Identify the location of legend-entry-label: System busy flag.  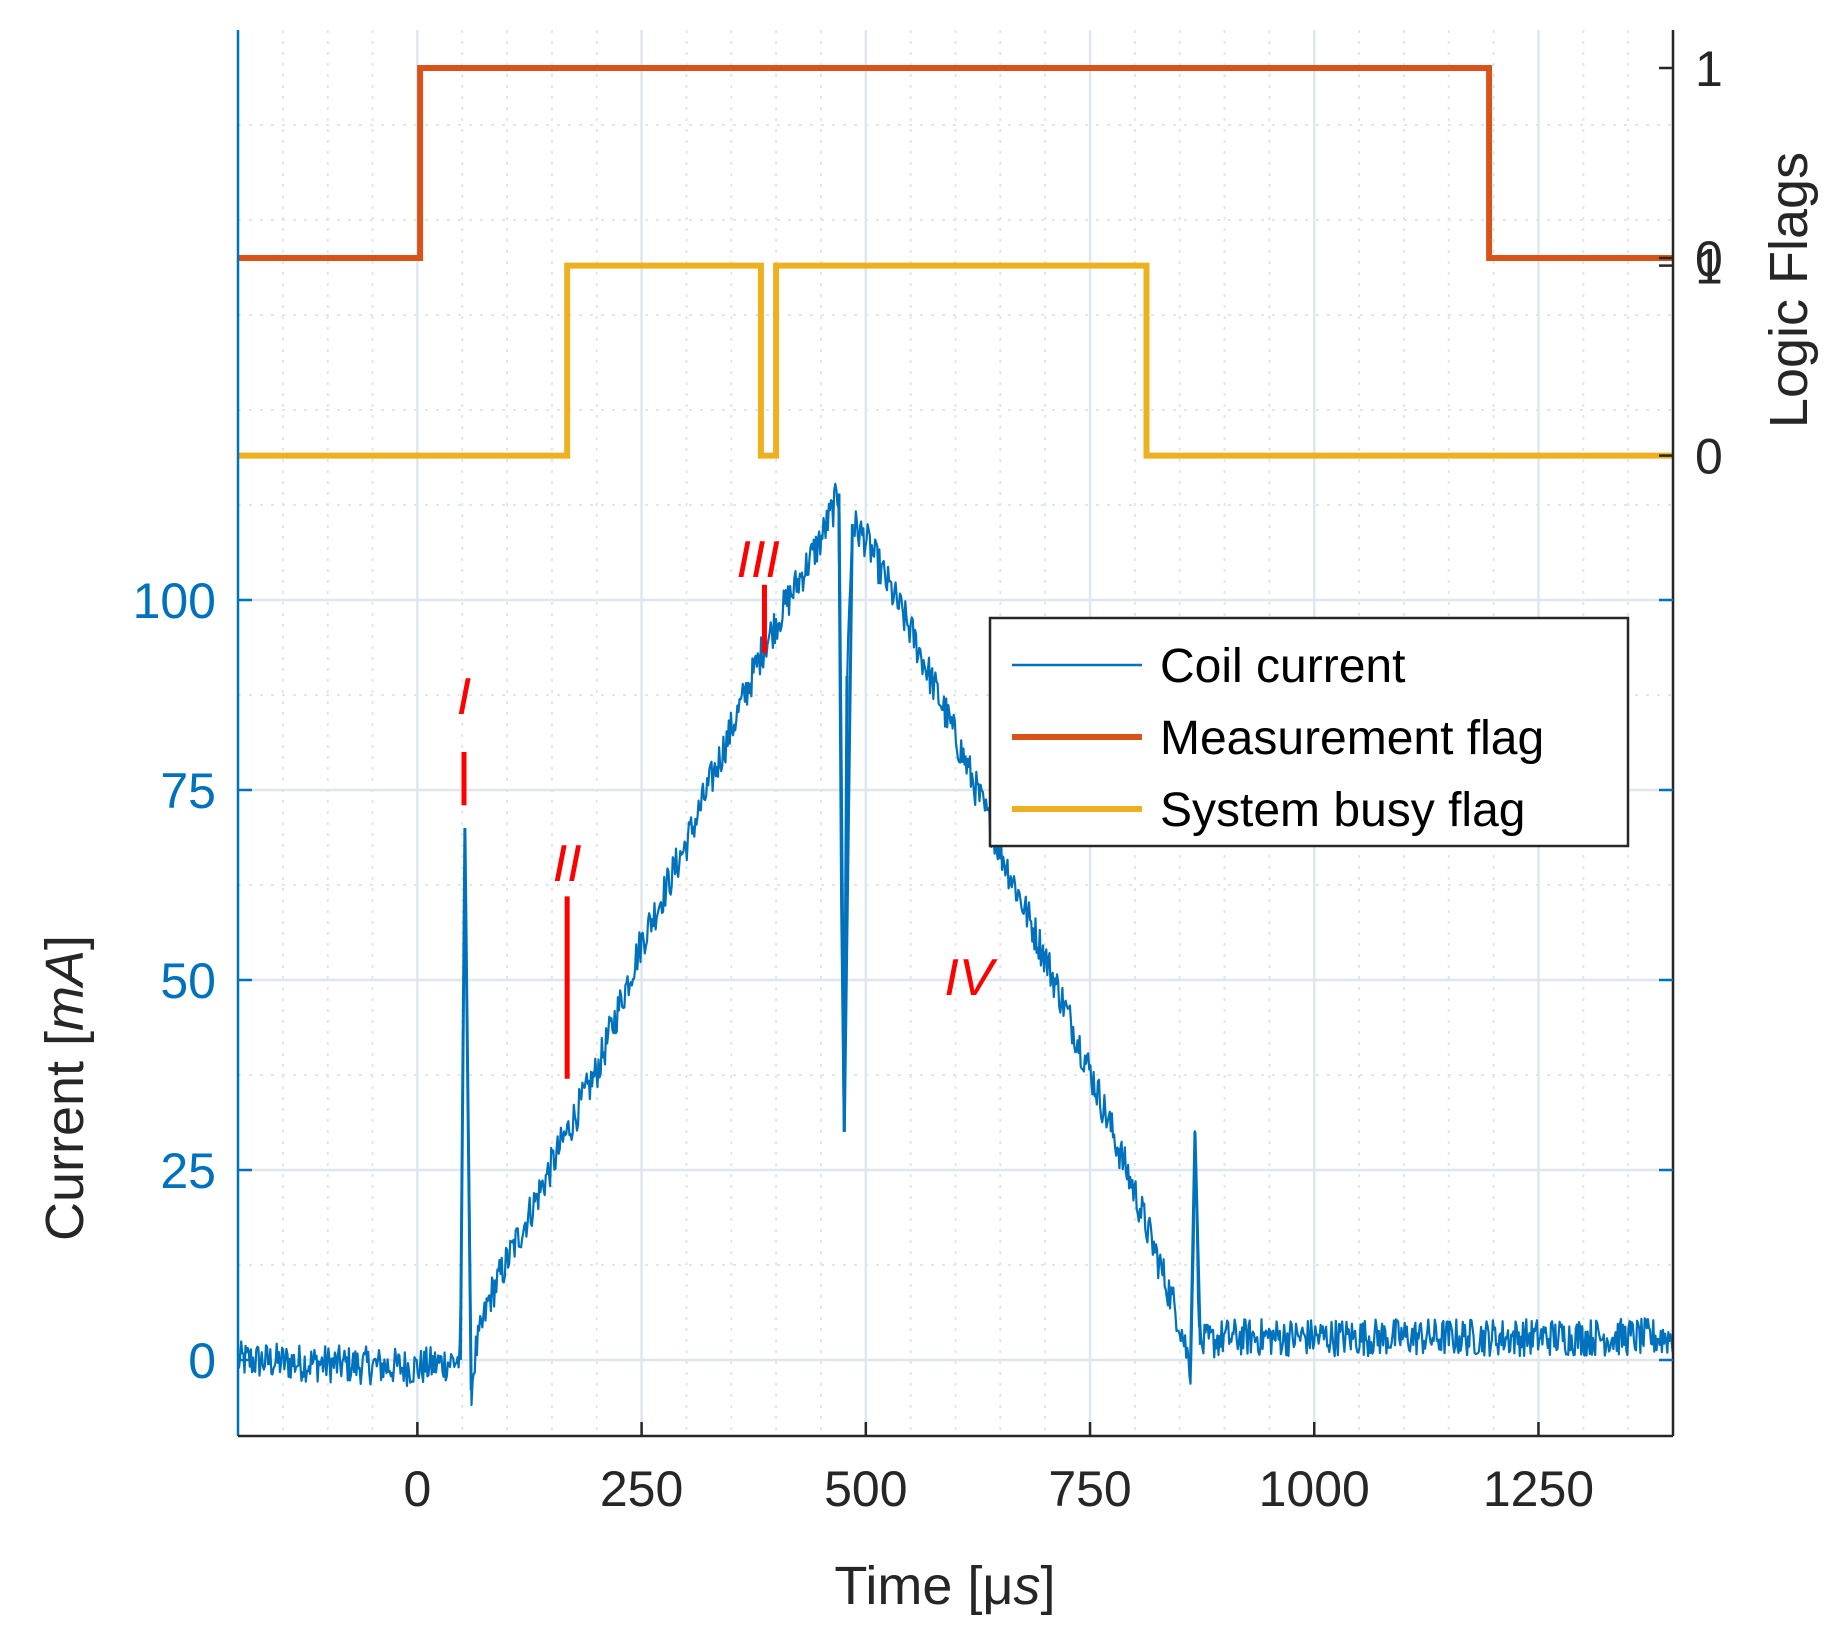
(1342, 810).